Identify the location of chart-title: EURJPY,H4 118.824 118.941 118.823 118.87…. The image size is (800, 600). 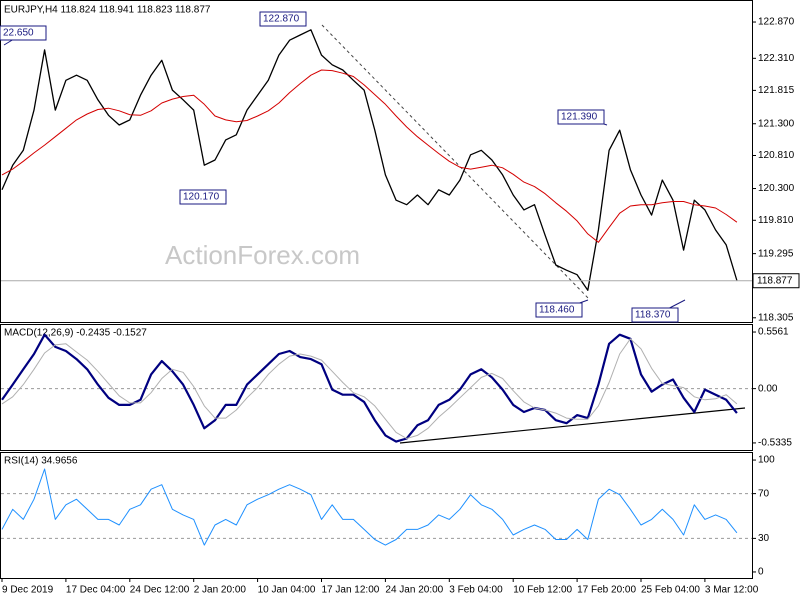
(107, 10).